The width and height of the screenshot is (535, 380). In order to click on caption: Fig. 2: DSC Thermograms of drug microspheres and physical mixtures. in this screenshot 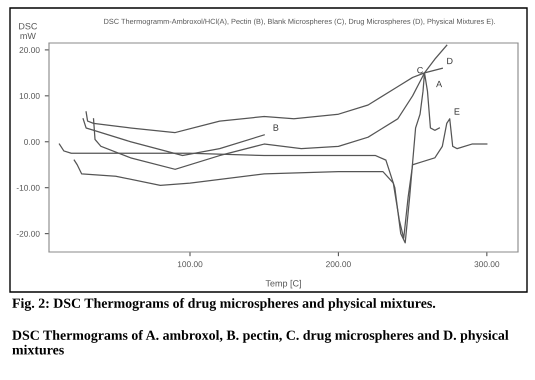, I will do `click(224, 304)`.